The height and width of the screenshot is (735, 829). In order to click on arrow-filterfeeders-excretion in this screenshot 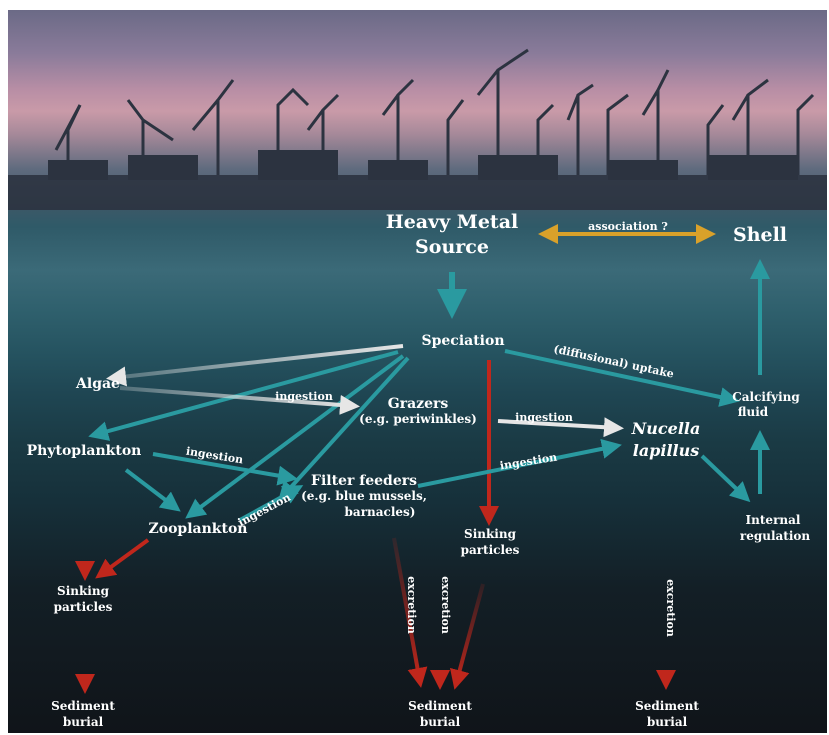, I will do `click(410, 612)`.